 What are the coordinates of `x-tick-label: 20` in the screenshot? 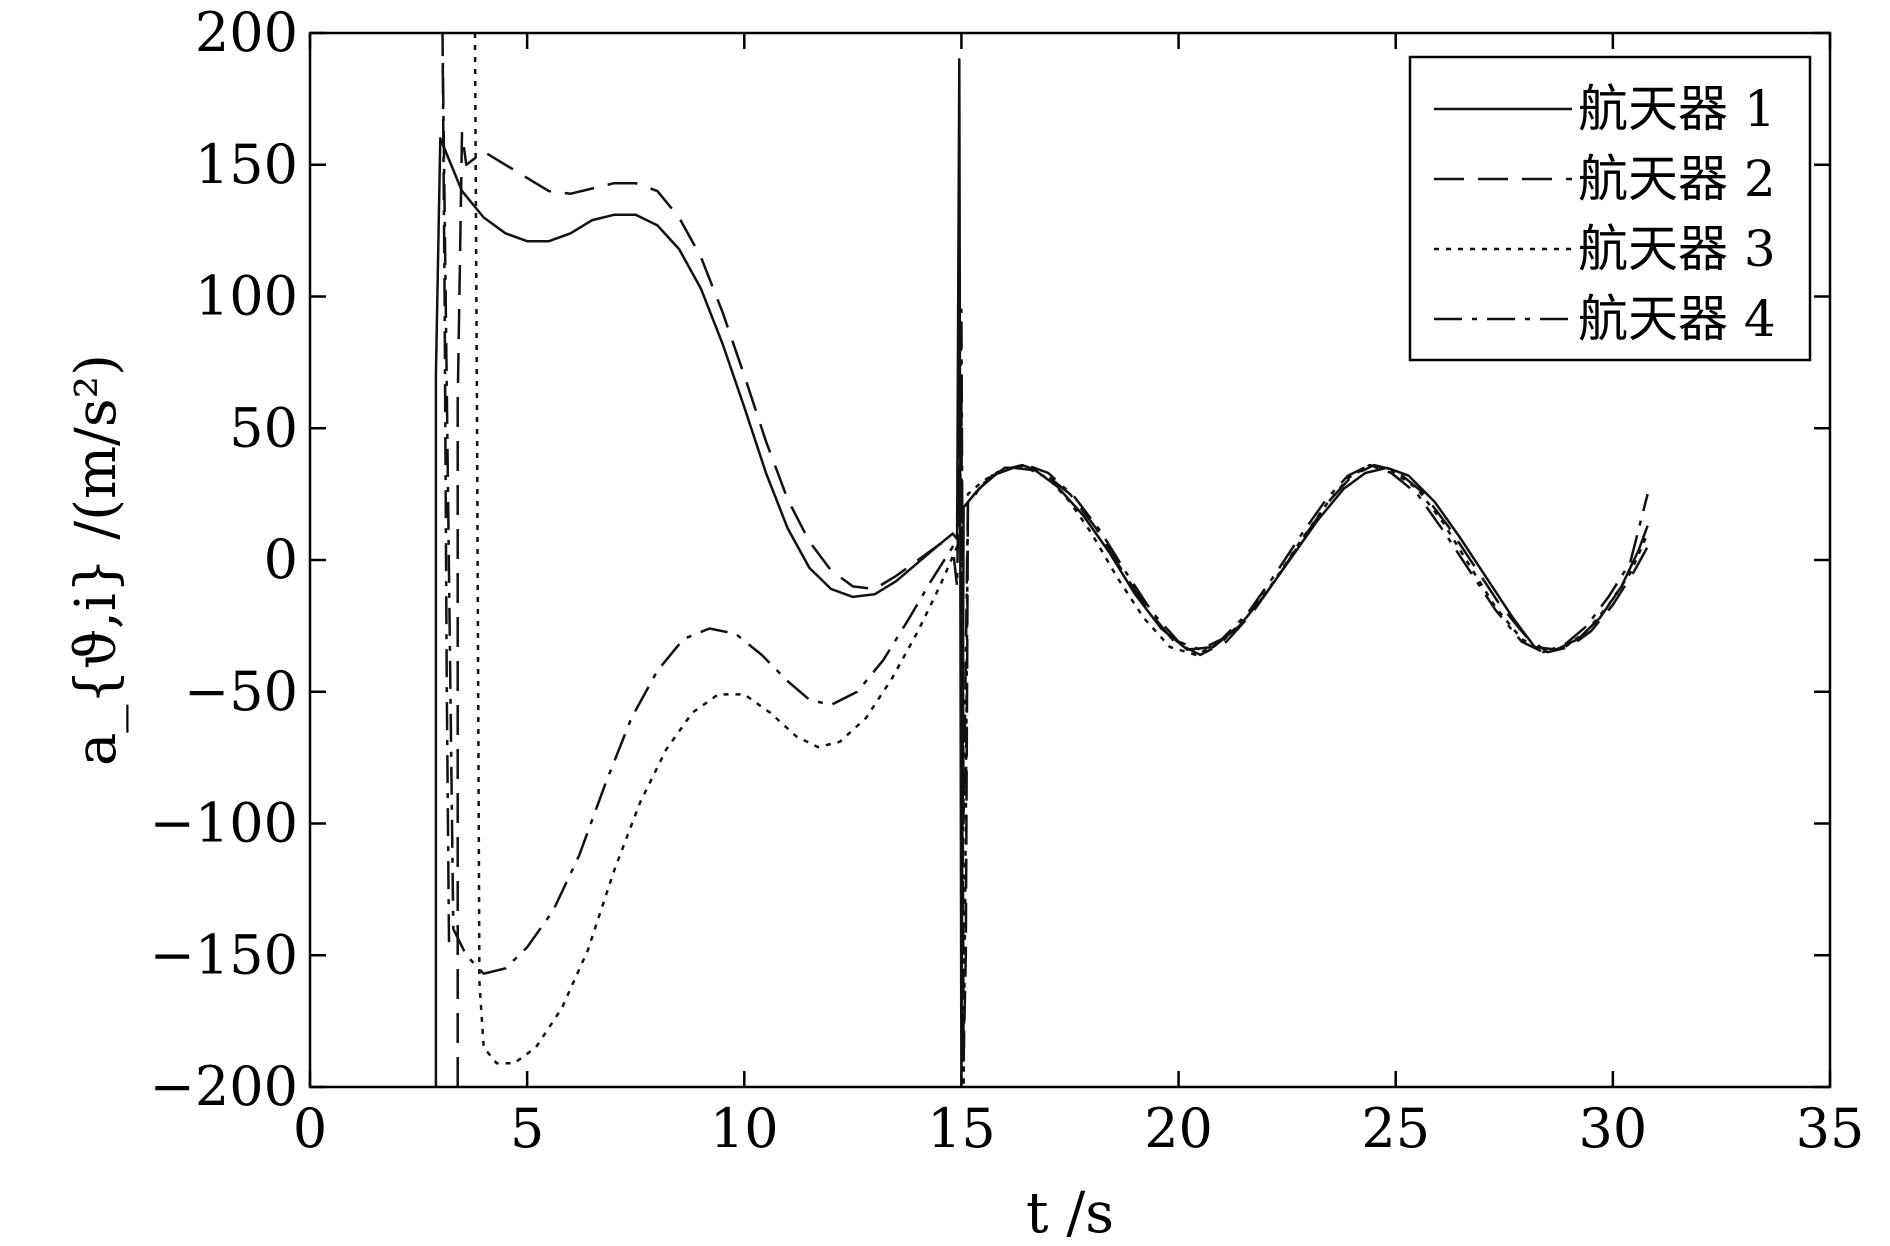 It's located at (1178, 1128).